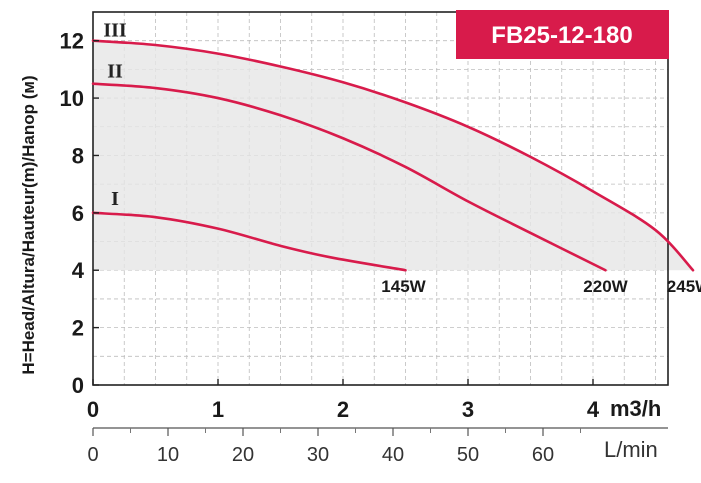 The height and width of the screenshot is (483, 701). I want to click on chart-title: FB25-12-180, so click(561, 35).